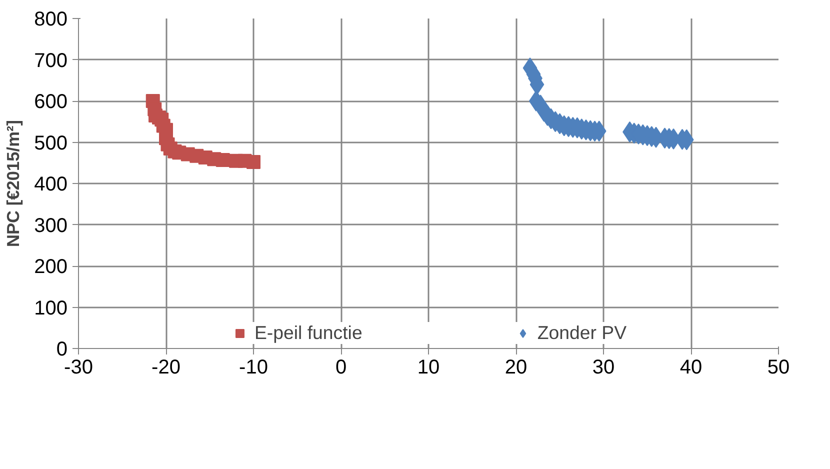 Image resolution: width=830 pixels, height=469 pixels. I want to click on y-tick-label: 100, so click(51, 308).